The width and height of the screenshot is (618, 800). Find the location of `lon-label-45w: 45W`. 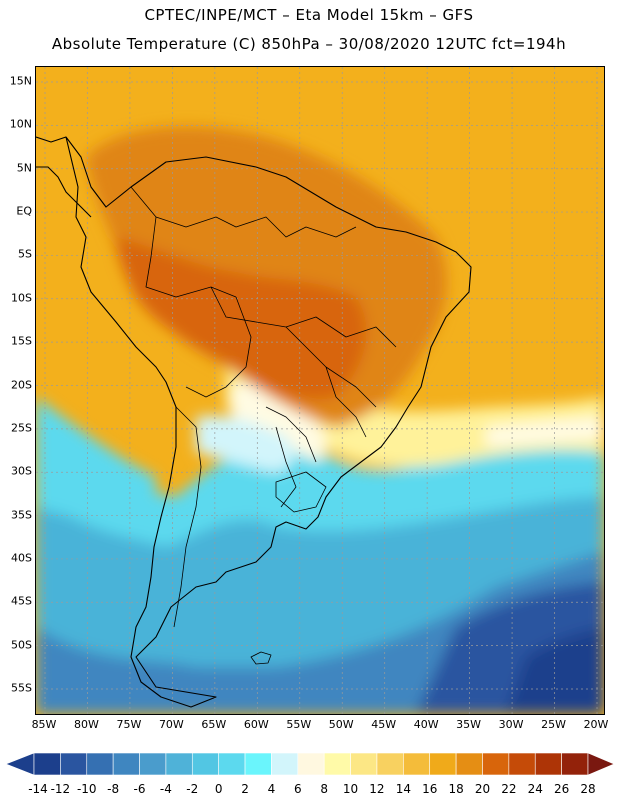

lon-label-45w: 45W is located at coordinates (384, 724).